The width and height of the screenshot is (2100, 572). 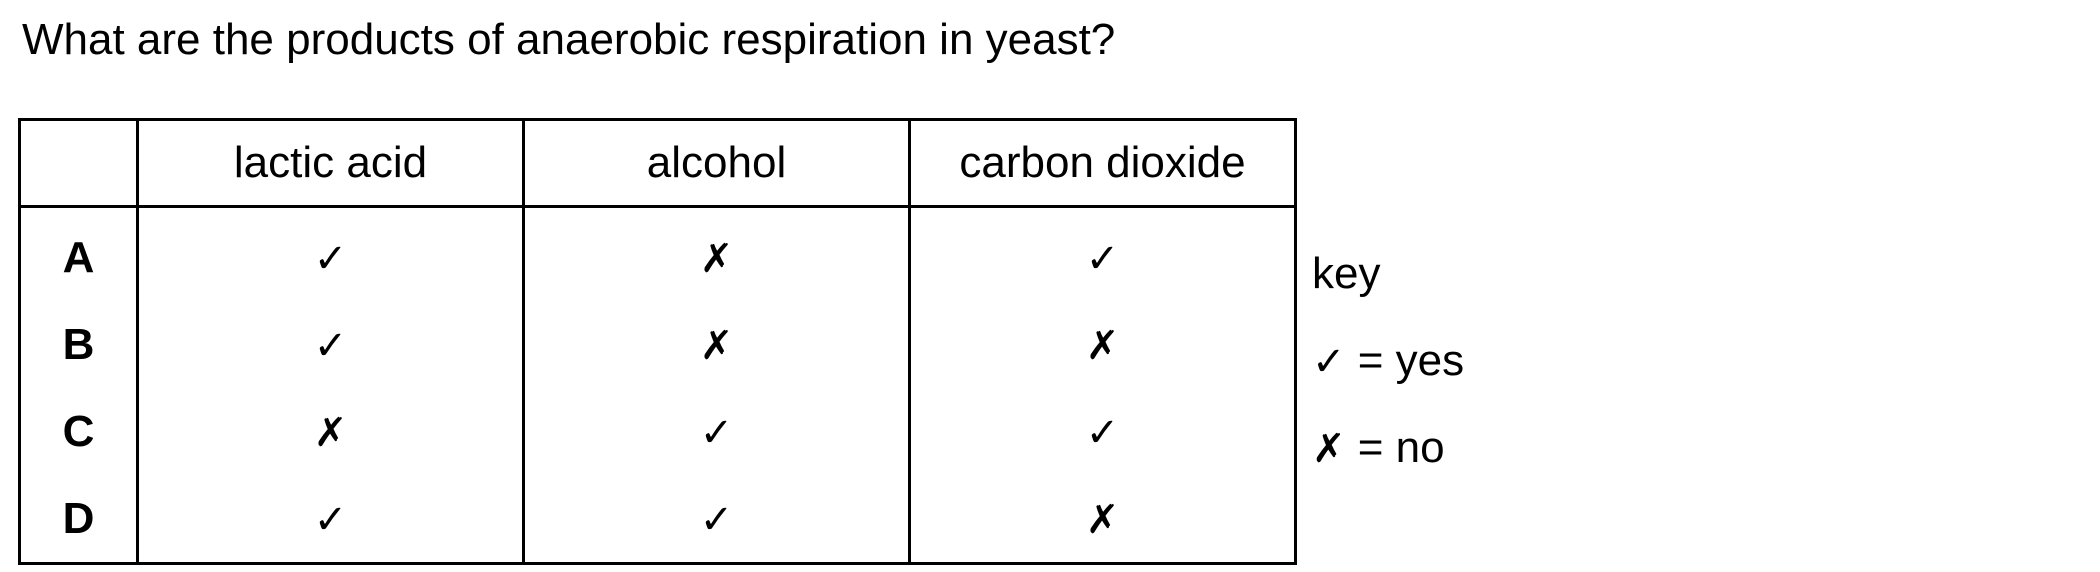 What do you see at coordinates (716, 345) in the screenshot?
I see `option-b-alcohol-mark: ✗` at bounding box center [716, 345].